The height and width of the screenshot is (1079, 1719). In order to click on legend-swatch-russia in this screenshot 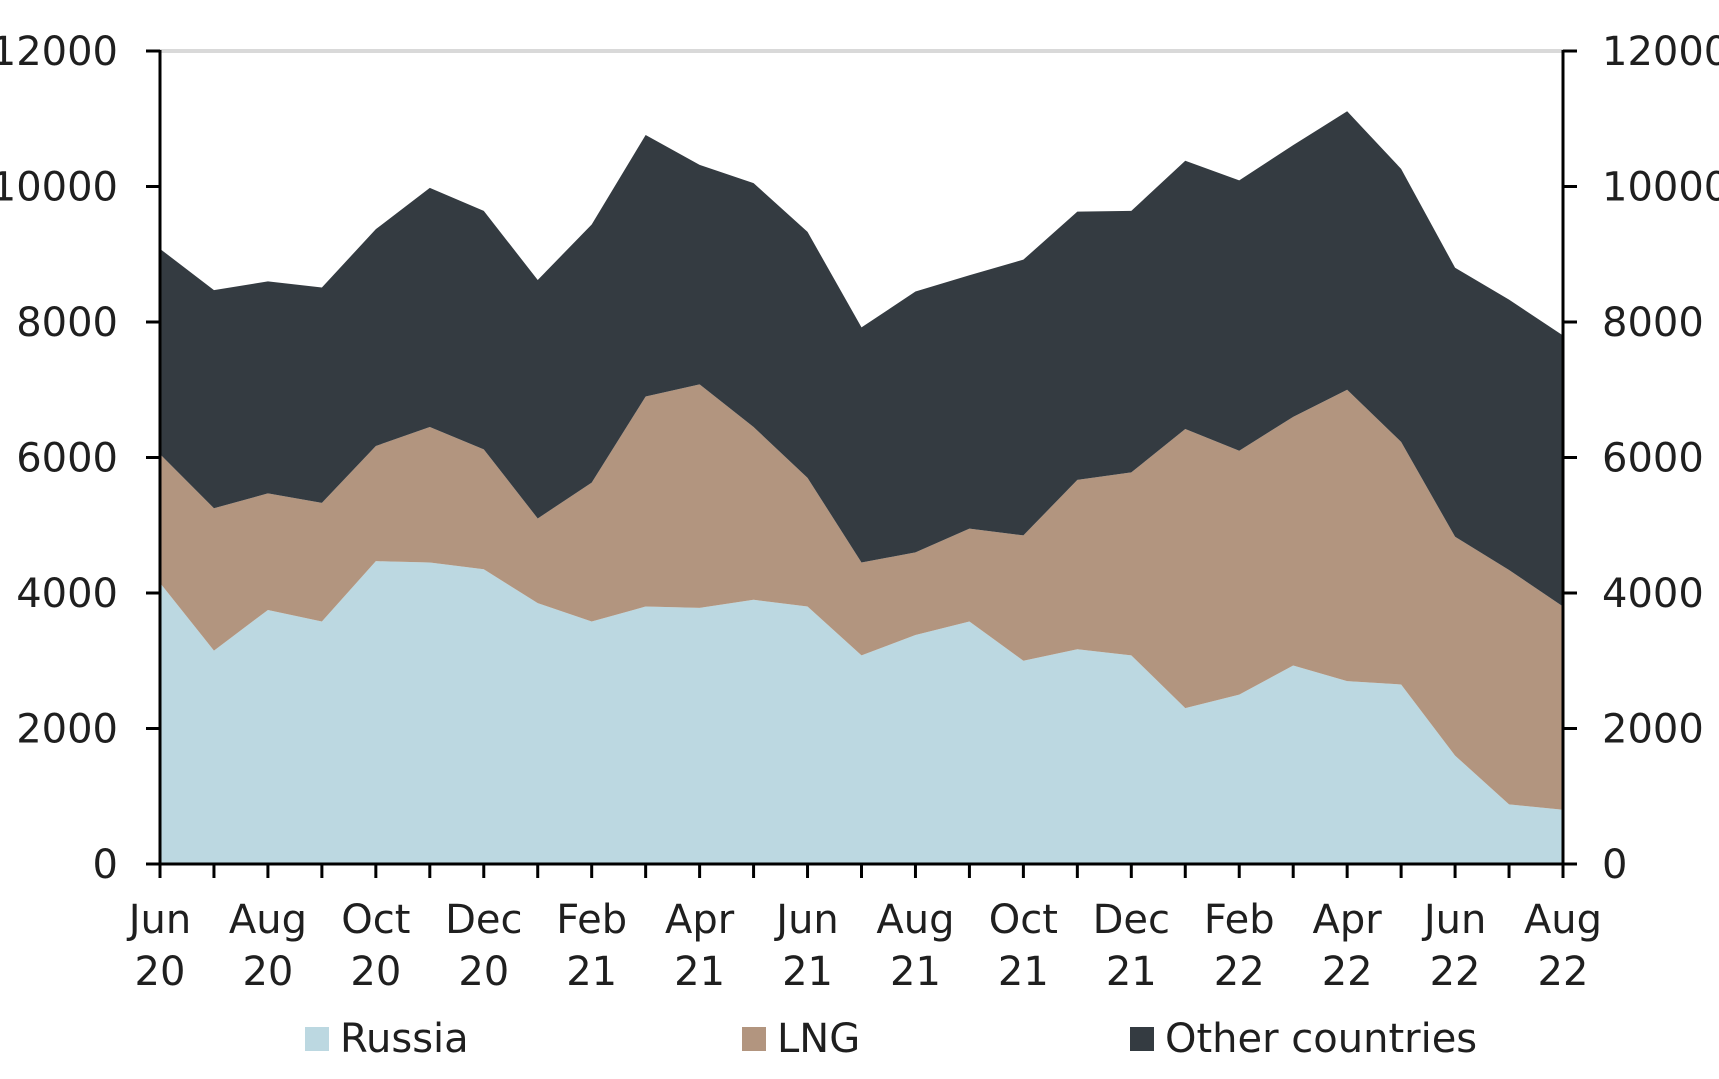, I will do `click(317, 1039)`.